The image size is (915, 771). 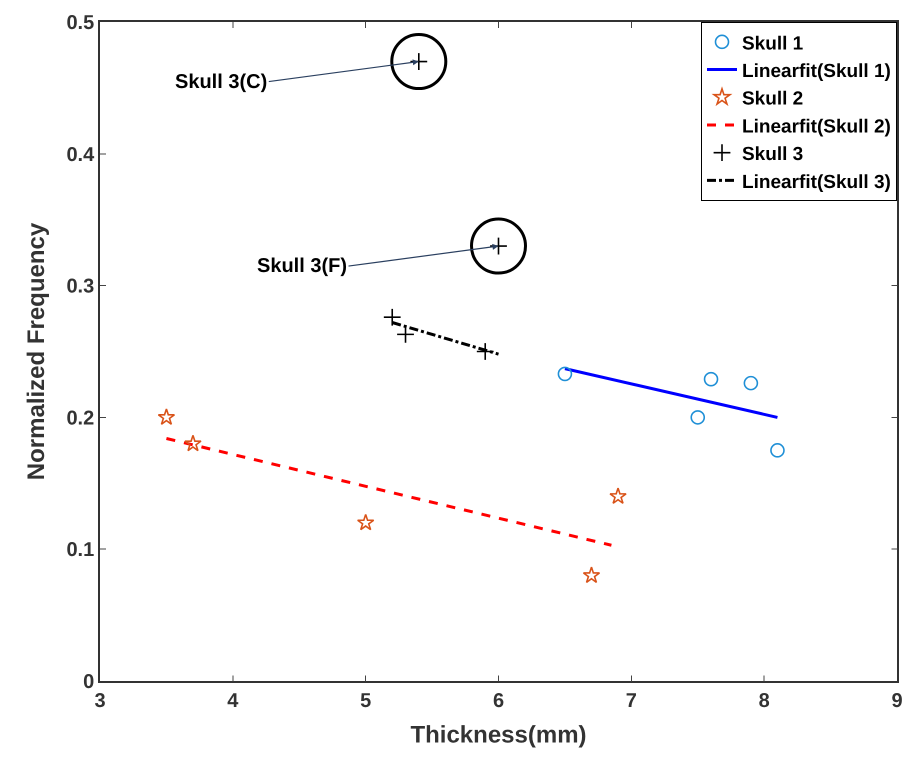 I want to click on y-tick-label: 0.5, so click(x=80, y=23).